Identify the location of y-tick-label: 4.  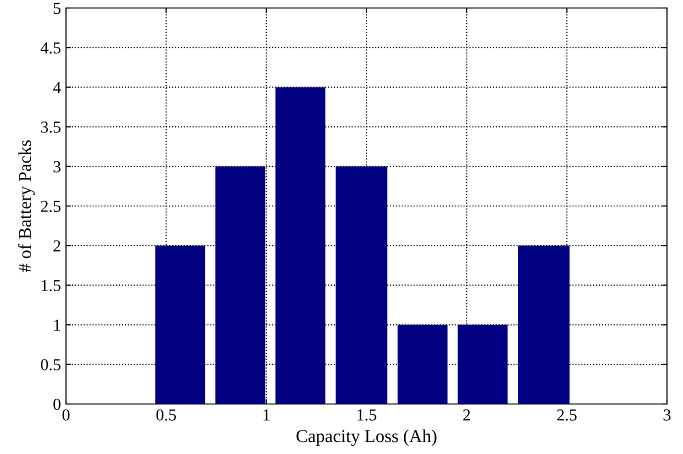
(57, 87).